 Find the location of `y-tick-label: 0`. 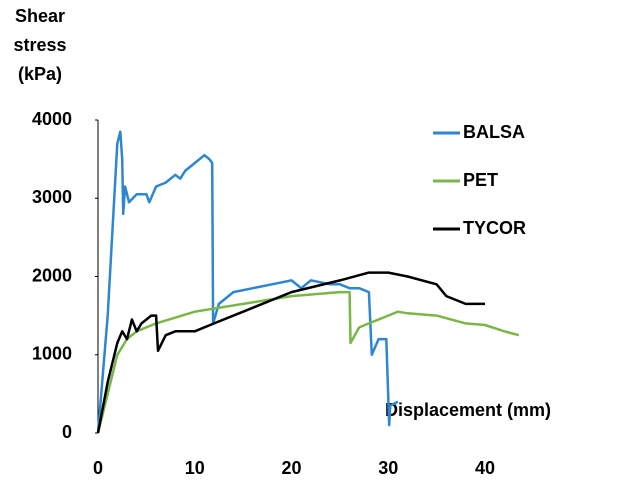

y-tick-label: 0 is located at coordinates (67, 432).